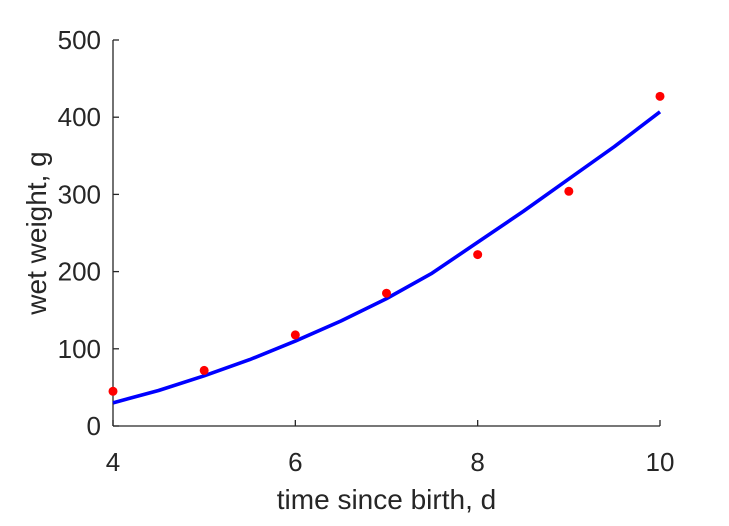 This screenshot has height=526, width=729. I want to click on x-tick-label: 10, so click(660, 462).